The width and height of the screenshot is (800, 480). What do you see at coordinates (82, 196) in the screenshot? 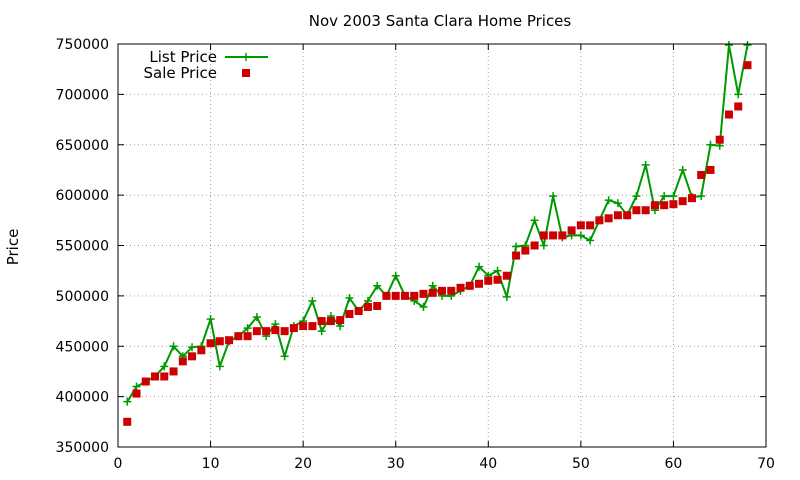
I see `y-tick-label: 600000` at bounding box center [82, 196].